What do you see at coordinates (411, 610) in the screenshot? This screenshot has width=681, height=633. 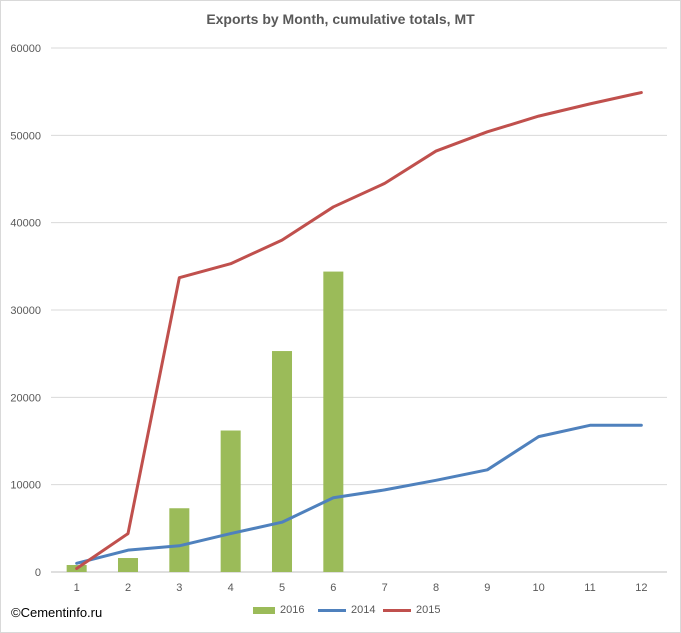 I see `legend-item-2015: 2015` at bounding box center [411, 610].